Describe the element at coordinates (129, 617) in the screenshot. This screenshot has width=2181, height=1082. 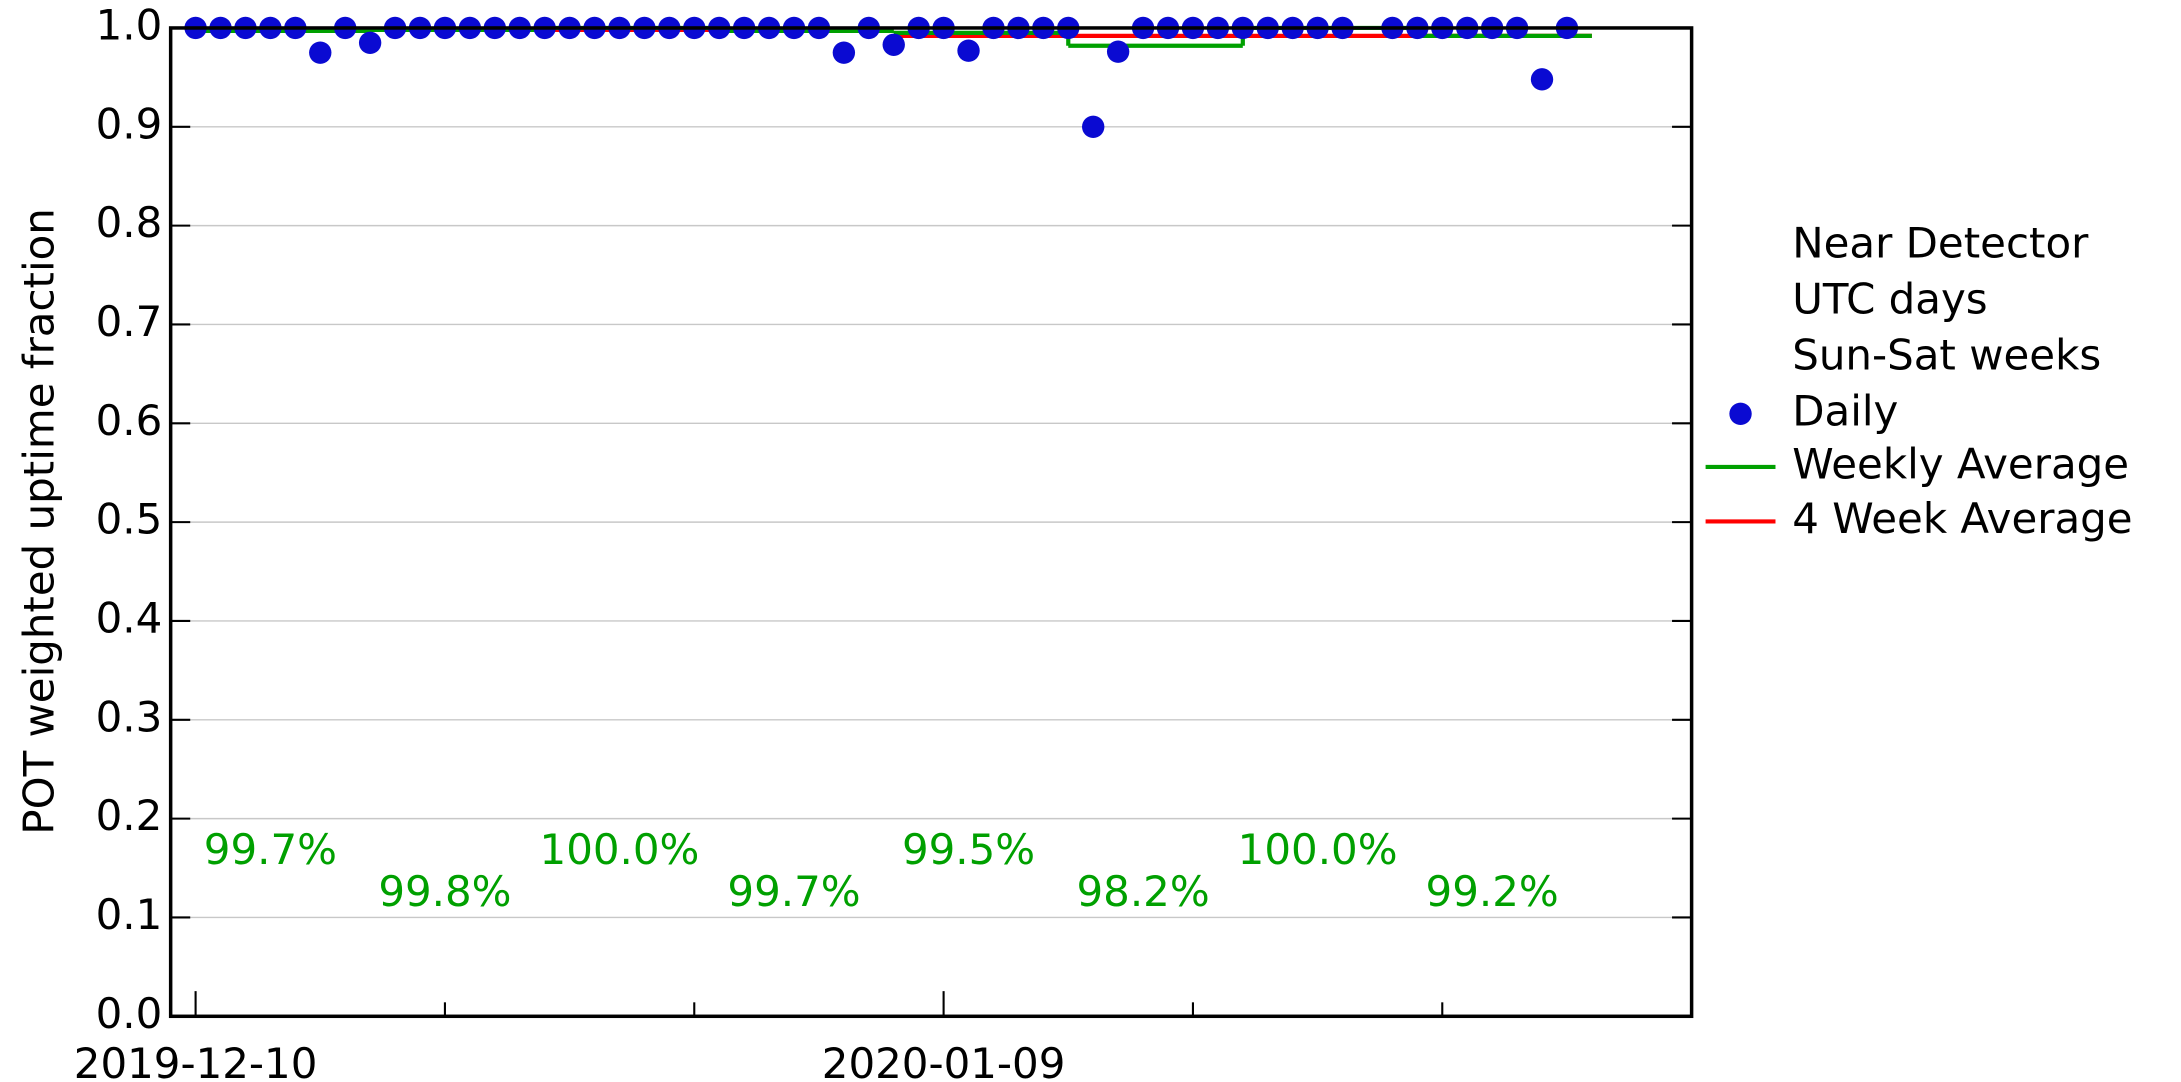
I see `y-tick-label: 0.4` at that location.